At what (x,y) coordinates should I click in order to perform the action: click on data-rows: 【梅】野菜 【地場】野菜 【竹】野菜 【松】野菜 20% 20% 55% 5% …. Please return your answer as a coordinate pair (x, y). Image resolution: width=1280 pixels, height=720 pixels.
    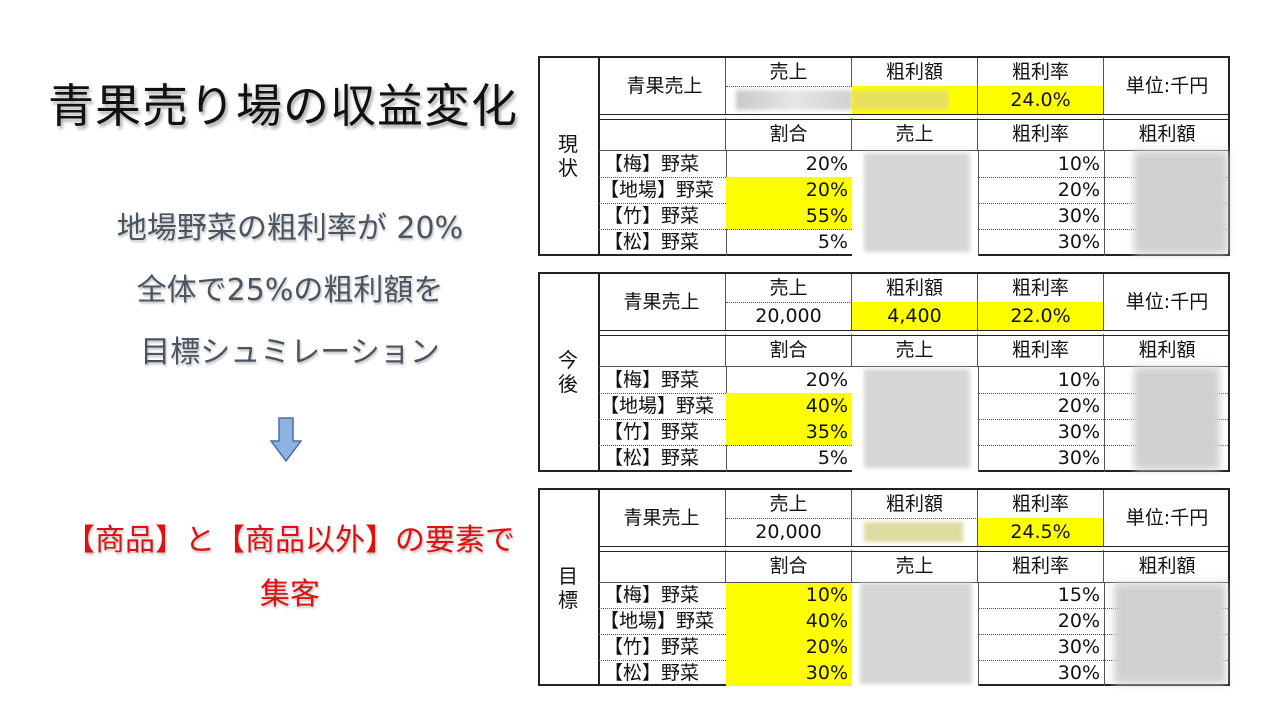
    Looking at the image, I should click on (914, 203).